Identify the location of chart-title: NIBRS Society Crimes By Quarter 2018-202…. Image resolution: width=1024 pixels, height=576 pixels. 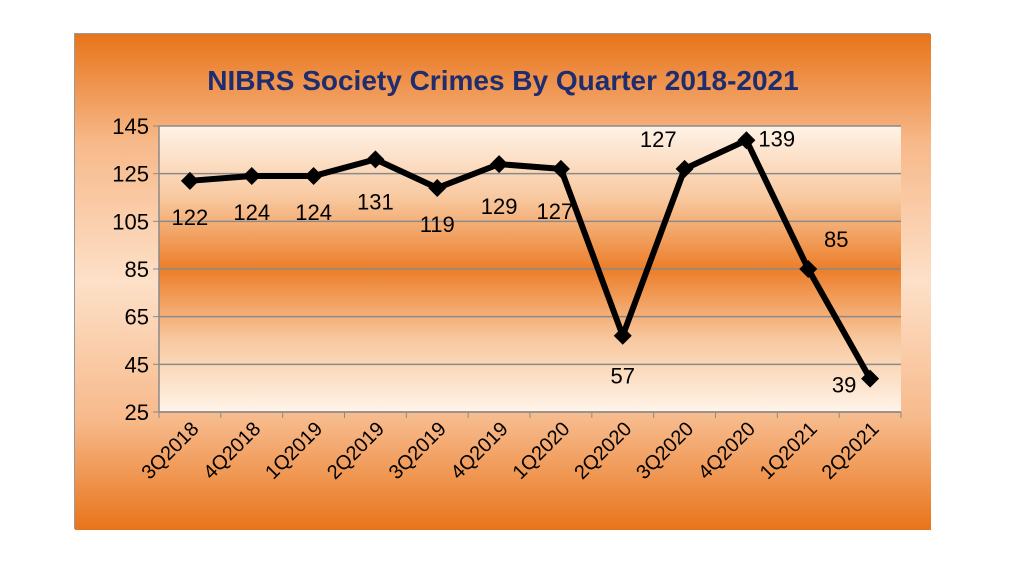
(502, 80).